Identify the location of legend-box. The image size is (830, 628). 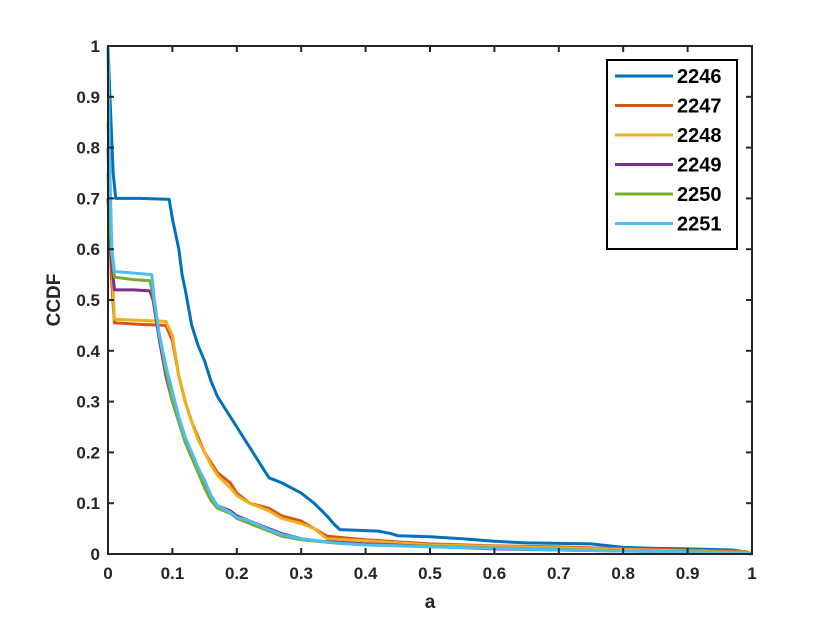
(672, 154).